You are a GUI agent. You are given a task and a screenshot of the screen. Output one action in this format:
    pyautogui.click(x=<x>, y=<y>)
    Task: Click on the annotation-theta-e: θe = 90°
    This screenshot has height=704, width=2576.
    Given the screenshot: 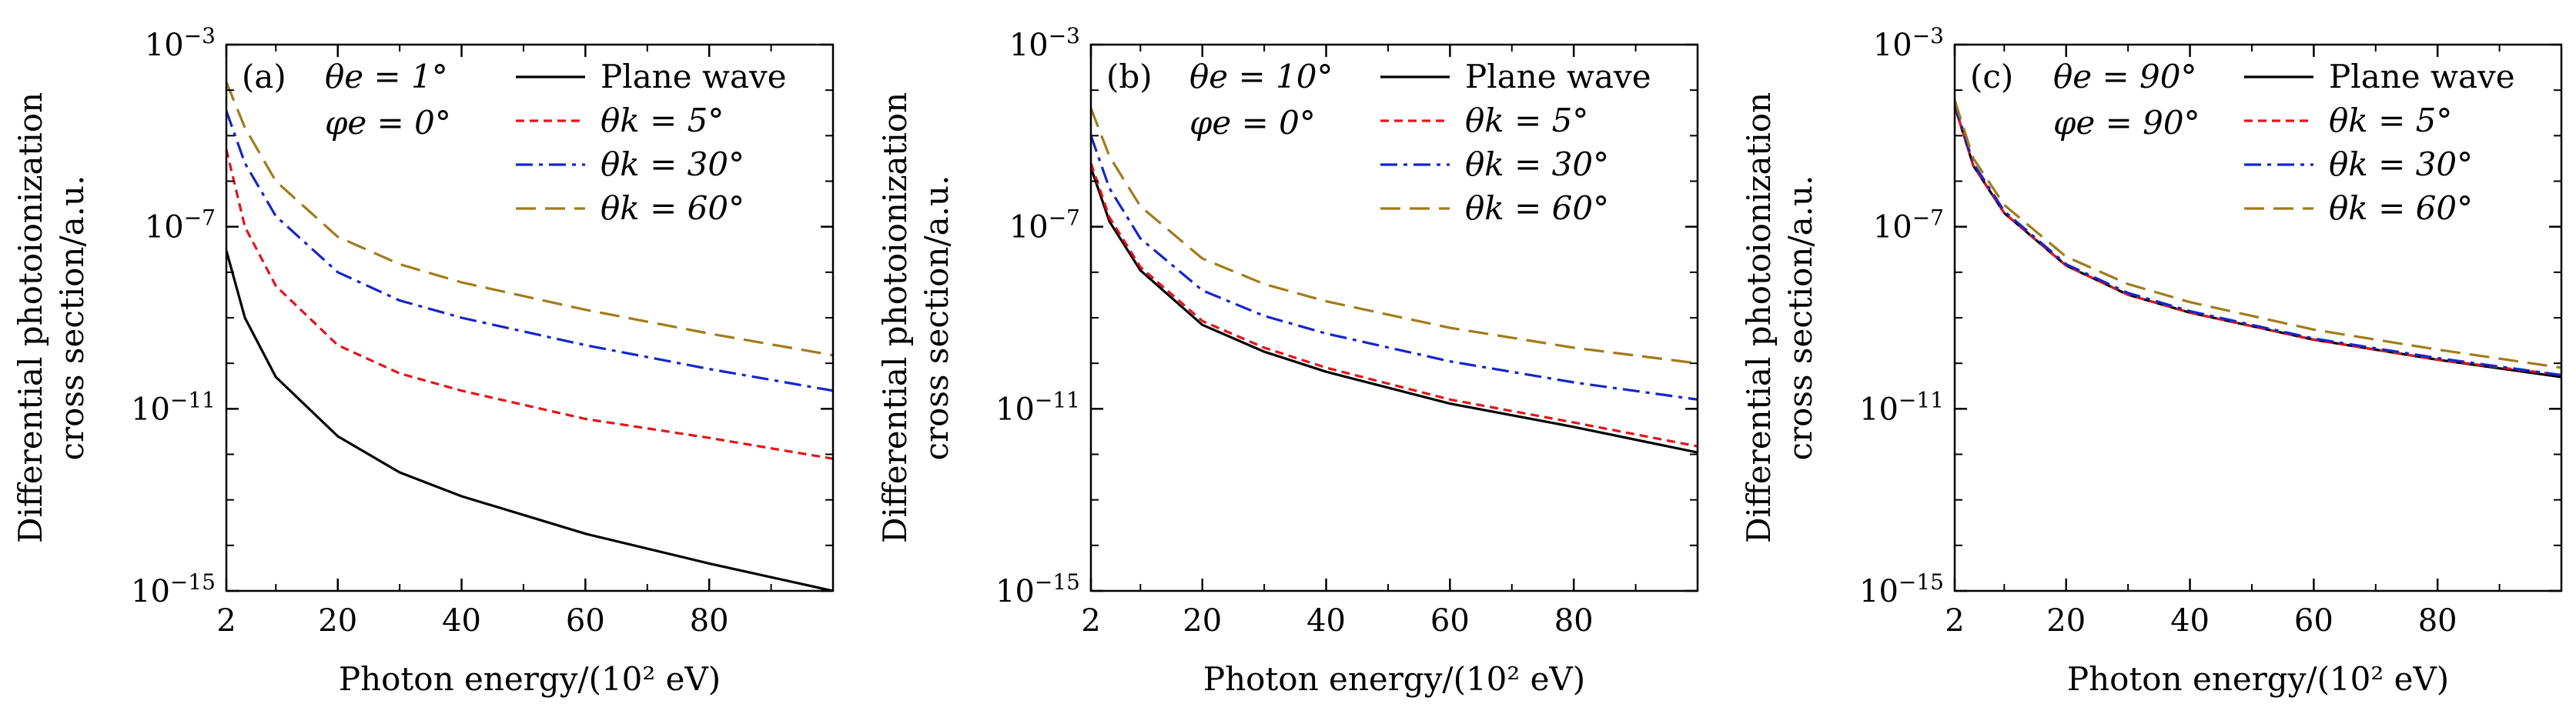 What is the action you would take?
    pyautogui.click(x=2124, y=76)
    